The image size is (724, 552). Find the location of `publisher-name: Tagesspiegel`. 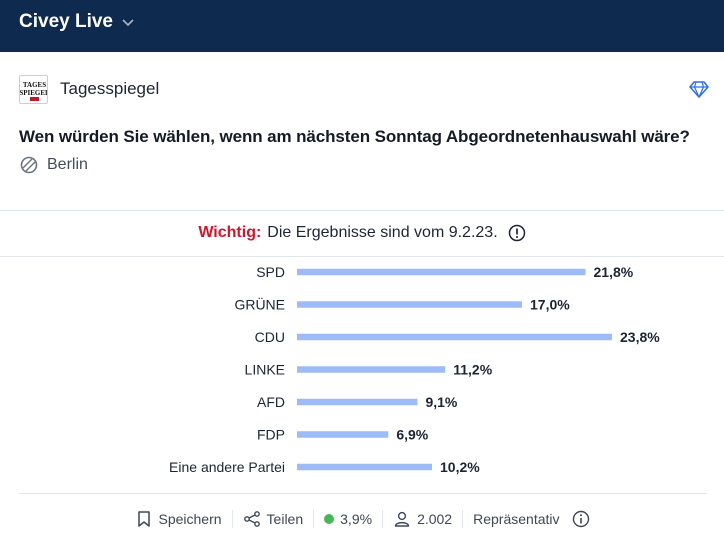

publisher-name: Tagesspiegel is located at coordinates (110, 88).